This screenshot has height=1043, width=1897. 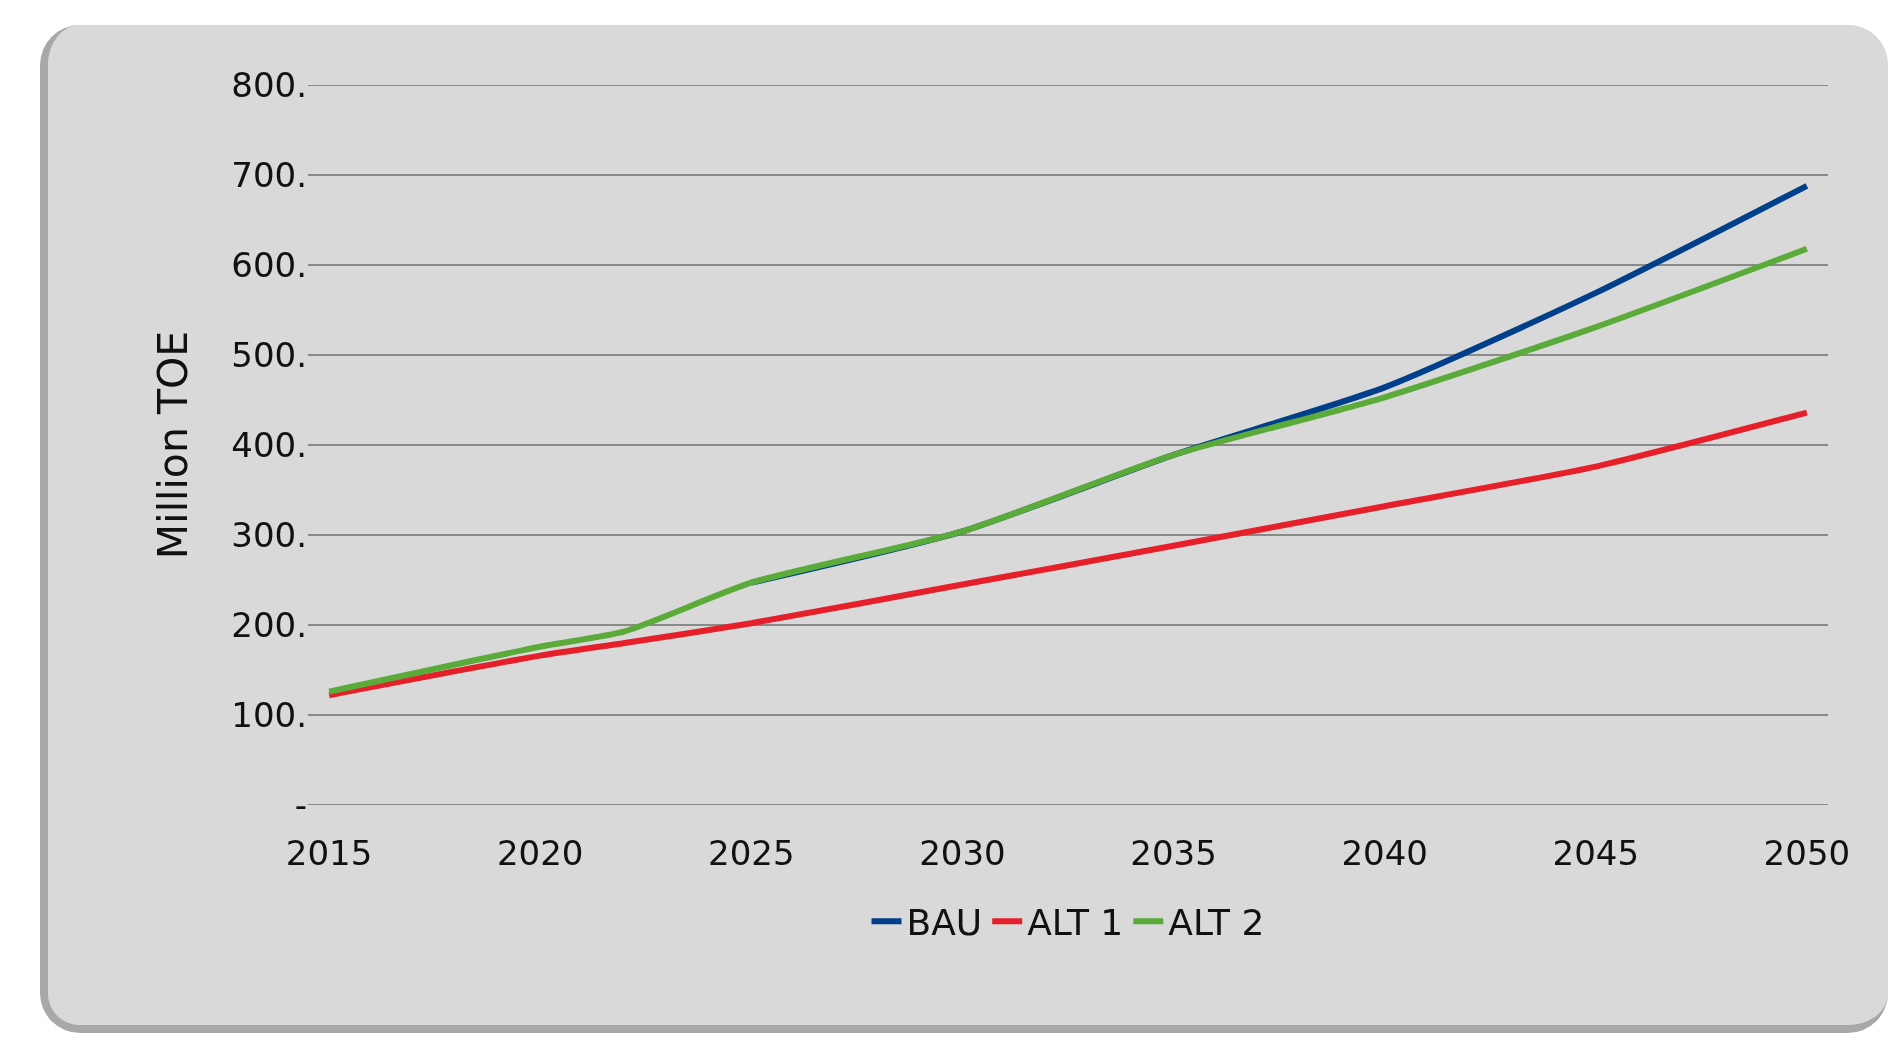 What do you see at coordinates (1173, 853) in the screenshot?
I see `x-tick-label: 2035` at bounding box center [1173, 853].